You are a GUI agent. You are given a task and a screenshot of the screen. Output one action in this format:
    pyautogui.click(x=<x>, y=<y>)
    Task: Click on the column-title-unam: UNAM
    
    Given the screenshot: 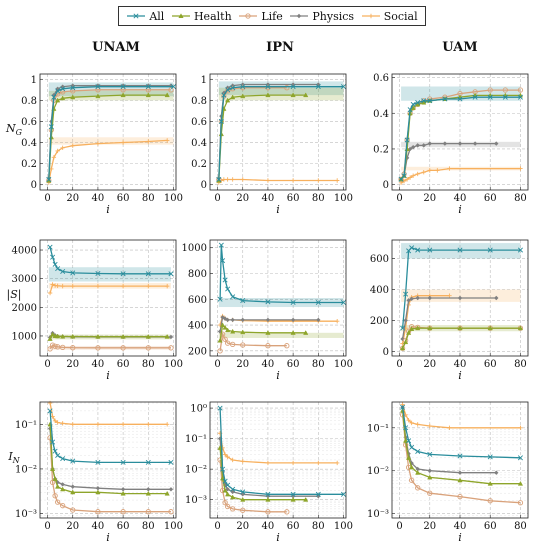 What is the action you would take?
    pyautogui.click(x=116, y=47)
    